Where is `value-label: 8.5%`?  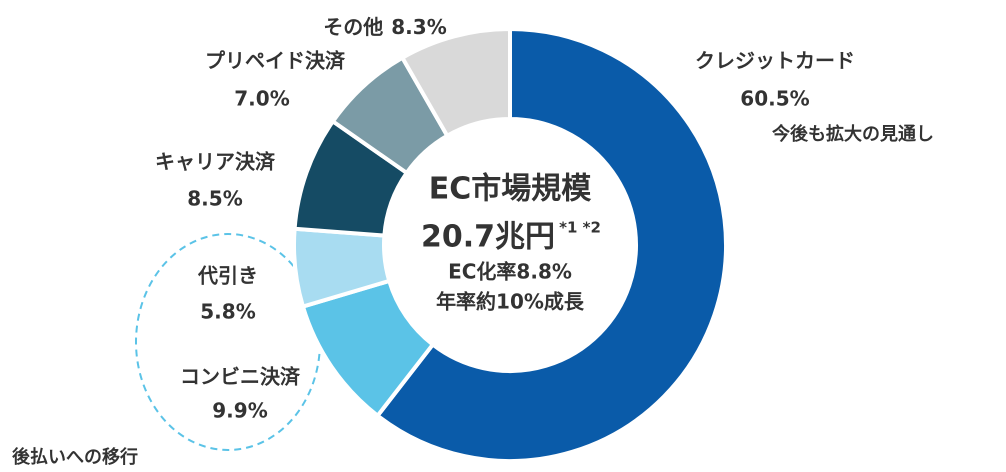 value-label: 8.5% is located at coordinates (214, 199).